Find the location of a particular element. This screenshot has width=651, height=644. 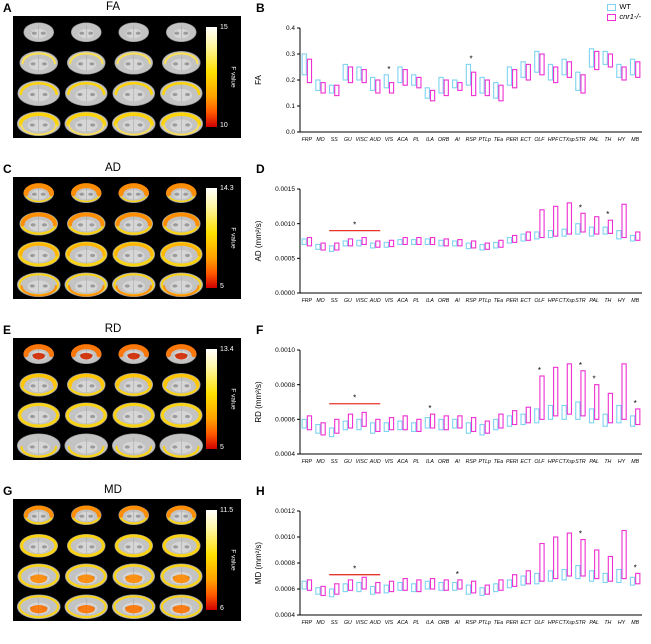

svg-text: ILA is located at coordinates (430, 462).